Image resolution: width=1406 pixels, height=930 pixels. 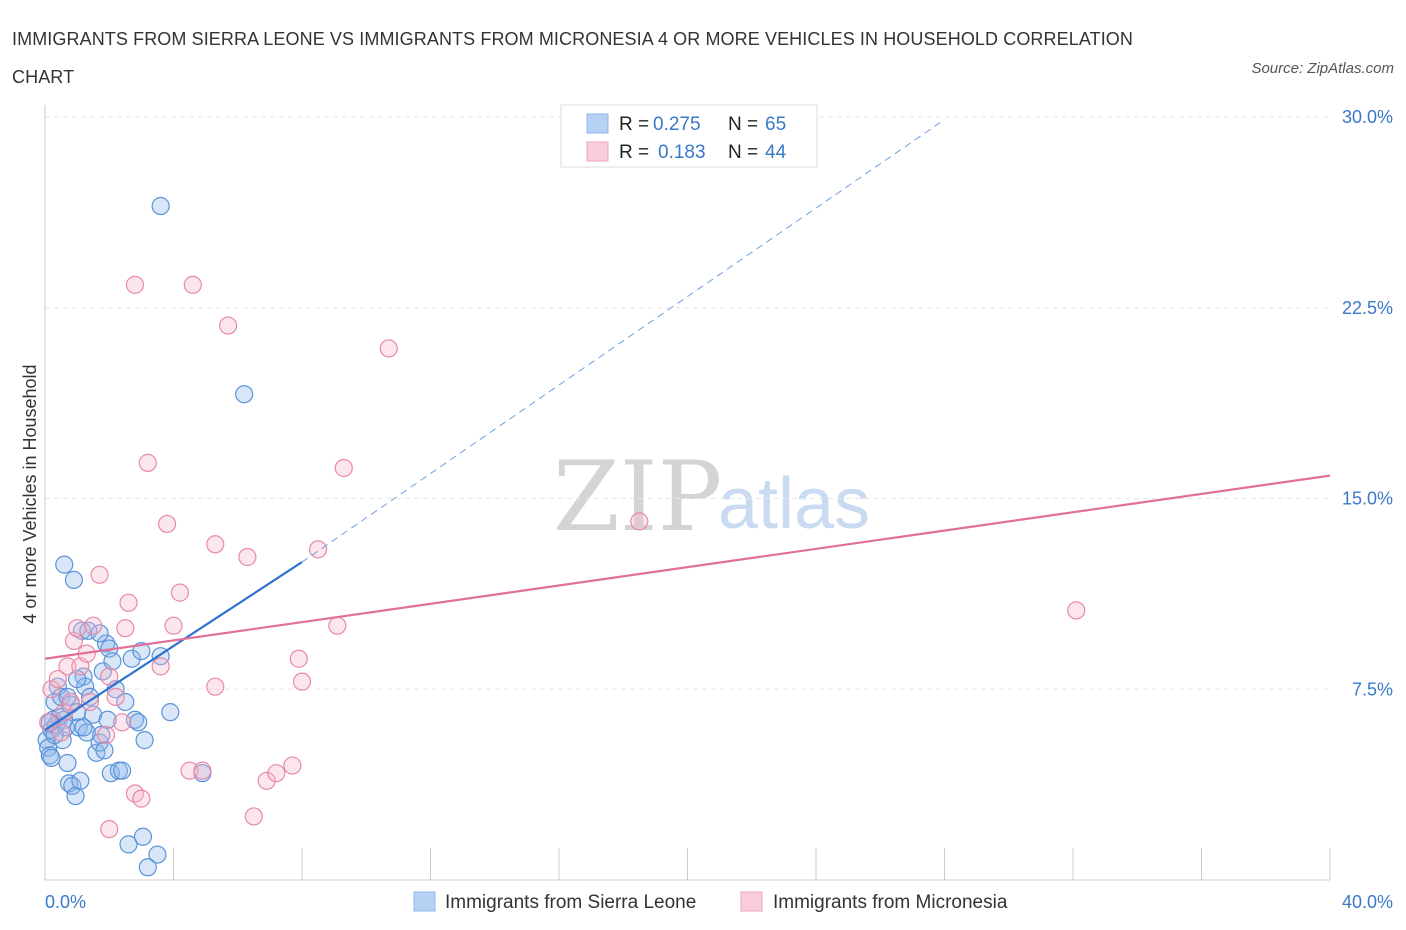 I want to click on stats-n-label-1: N =, so click(x=743, y=152).